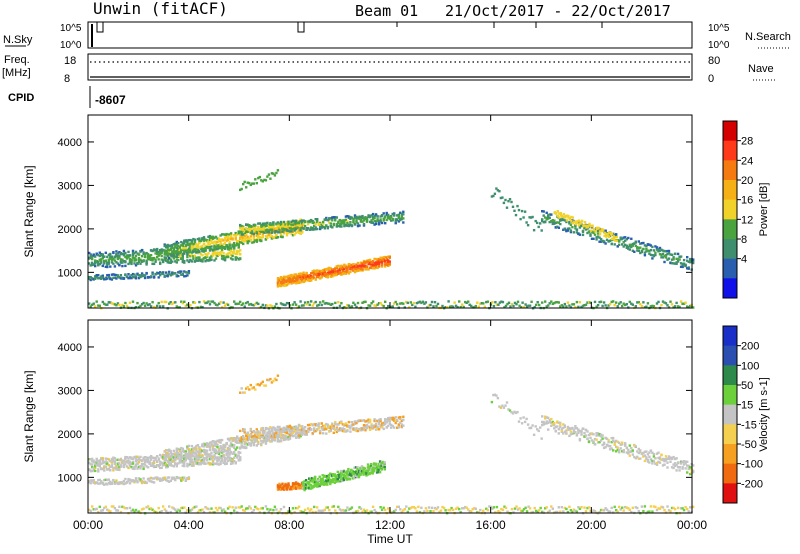 This screenshot has height=554, width=800. Describe the element at coordinates (591, 525) in the screenshot. I see `x-tick-label: 20:00` at that location.